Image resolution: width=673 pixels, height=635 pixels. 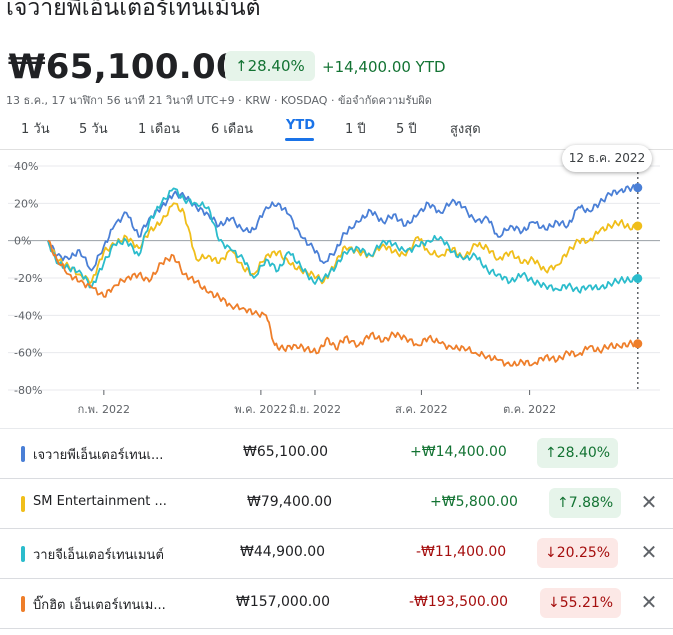 What do you see at coordinates (578, 453) in the screenshot?
I see `stock-change-badge: ↑28.40%` at bounding box center [578, 453].